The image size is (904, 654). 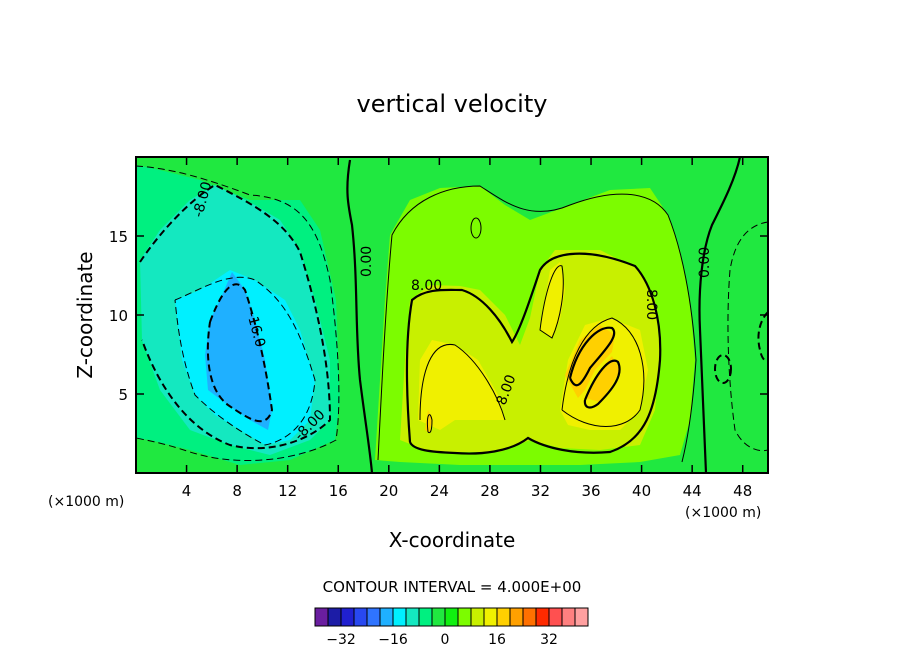 What do you see at coordinates (497, 640) in the screenshot?
I see `colorbar-tick-label: 16` at bounding box center [497, 640].